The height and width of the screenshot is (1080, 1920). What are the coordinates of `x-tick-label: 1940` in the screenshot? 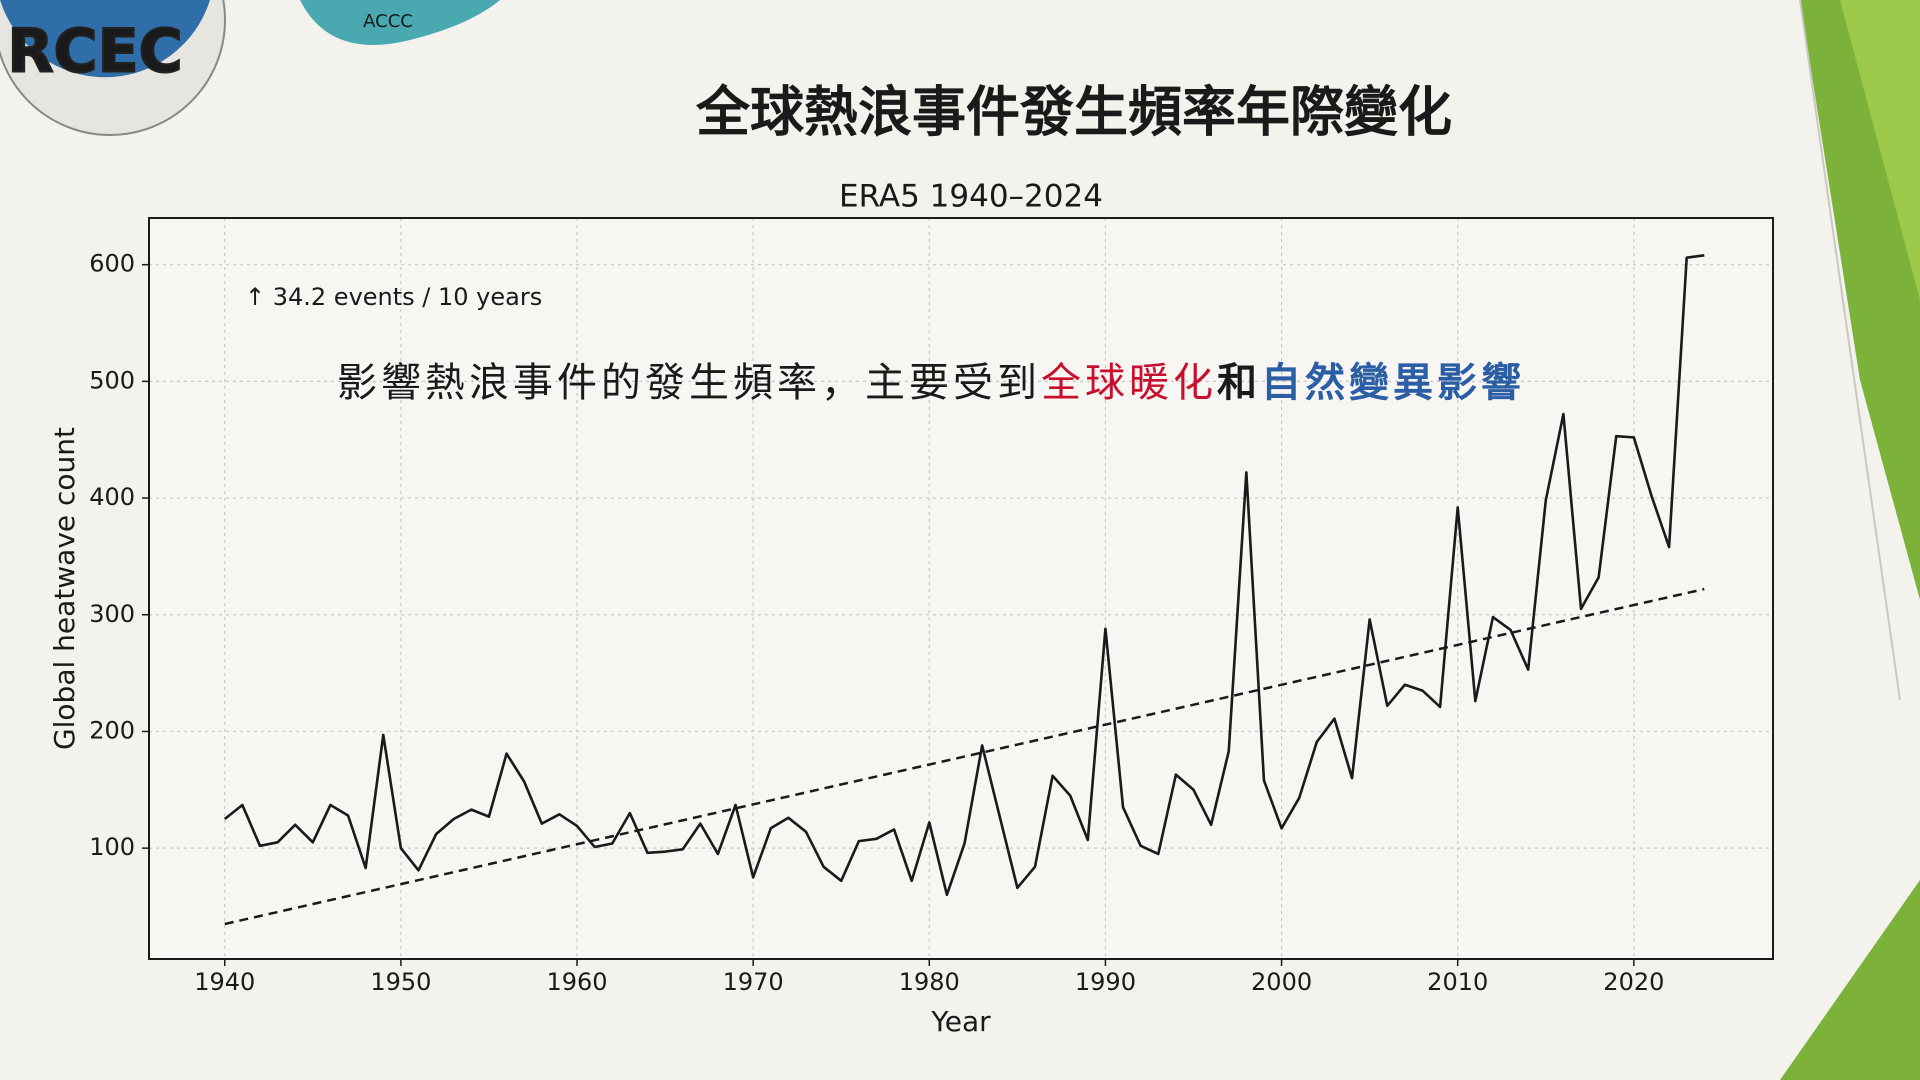 It's located at (224, 982).